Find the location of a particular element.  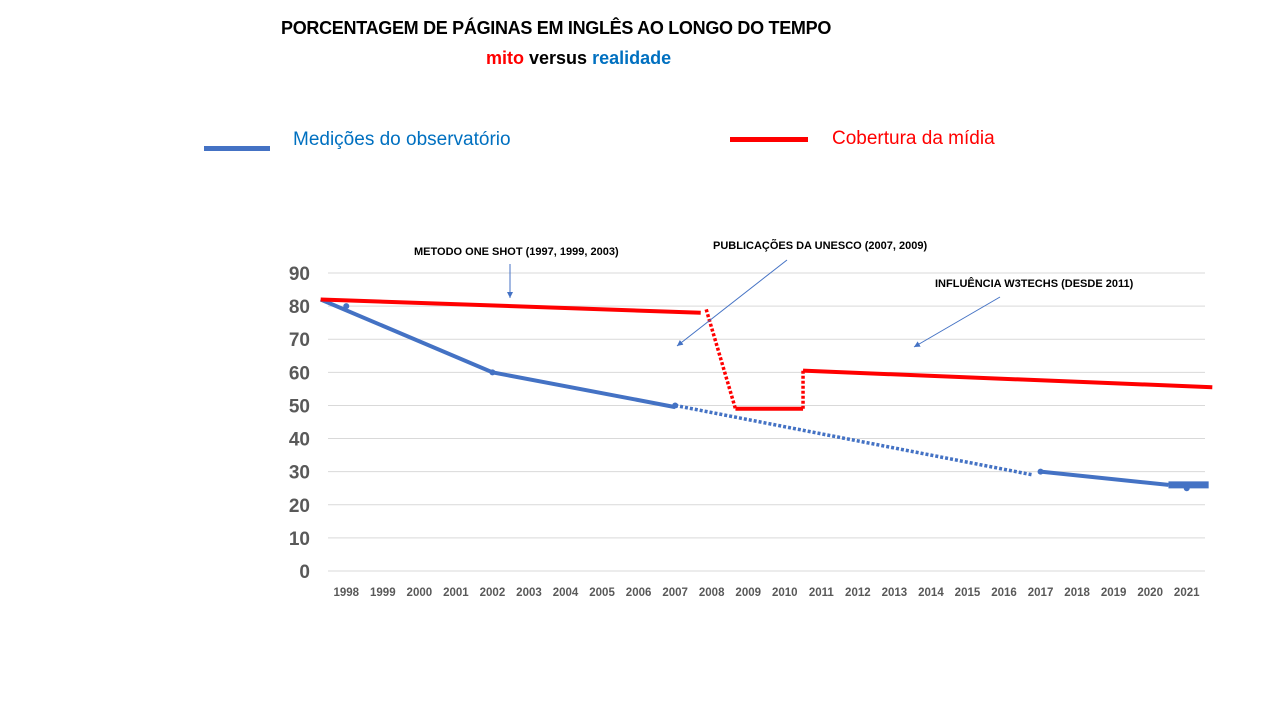

legend-swatch-observatory is located at coordinates (237, 148).